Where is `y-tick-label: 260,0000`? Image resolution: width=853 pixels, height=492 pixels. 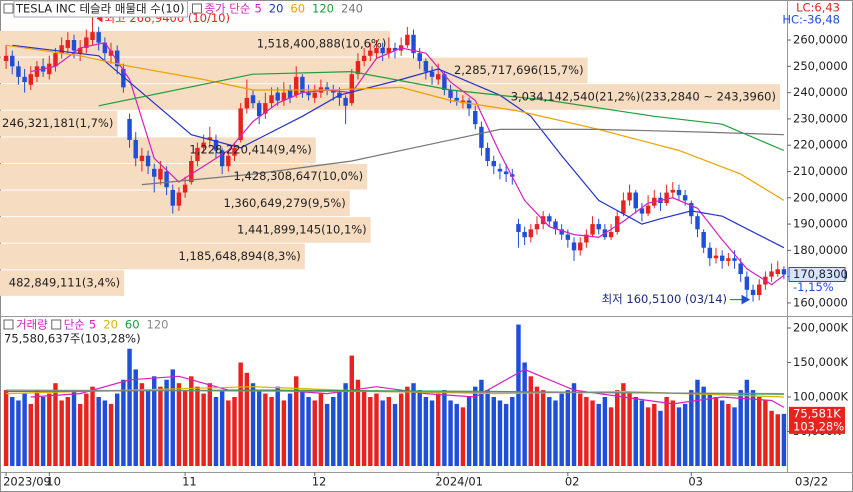
y-tick-label: 260,0000 is located at coordinates (820, 40).